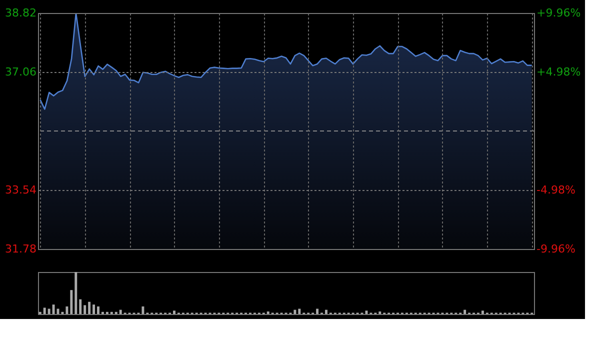  What do you see at coordinates (556, 249) in the screenshot?
I see `y2-tick-label: -9.96%` at bounding box center [556, 249].